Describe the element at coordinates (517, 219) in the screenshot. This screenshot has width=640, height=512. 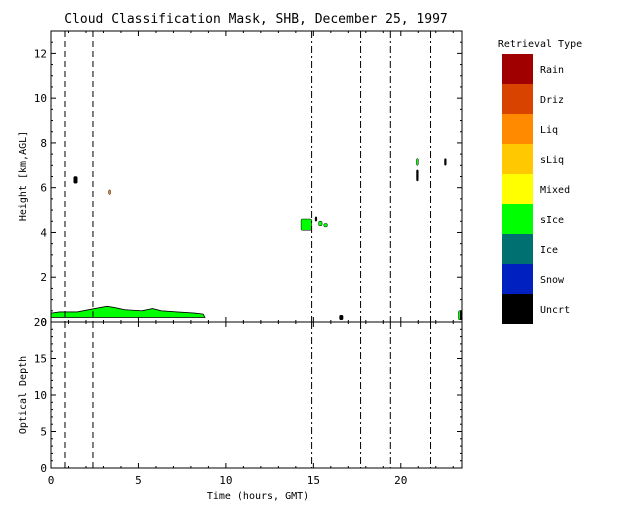
I see `legend-swatch-sice` at that location.